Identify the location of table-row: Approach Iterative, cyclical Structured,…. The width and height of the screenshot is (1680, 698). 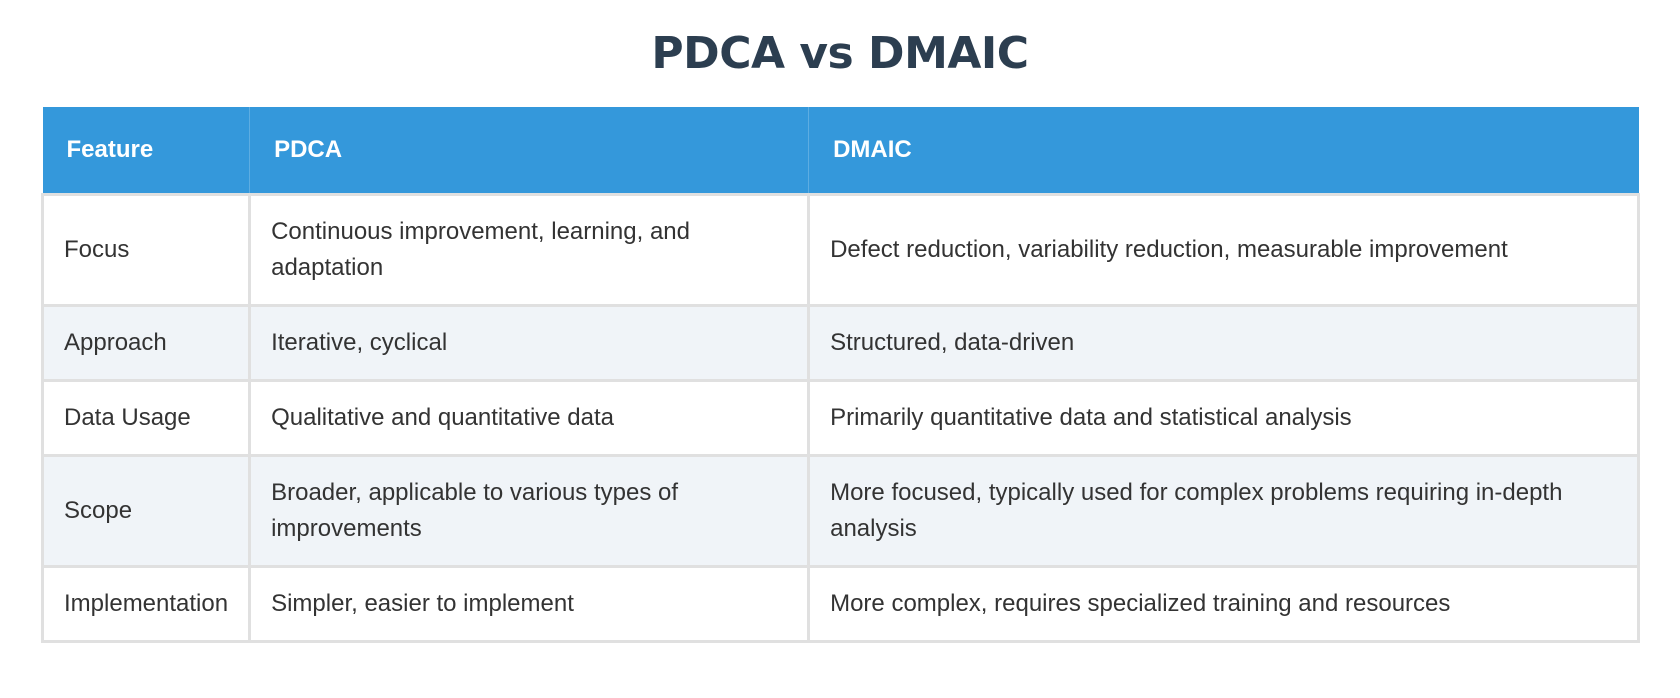
(840, 343).